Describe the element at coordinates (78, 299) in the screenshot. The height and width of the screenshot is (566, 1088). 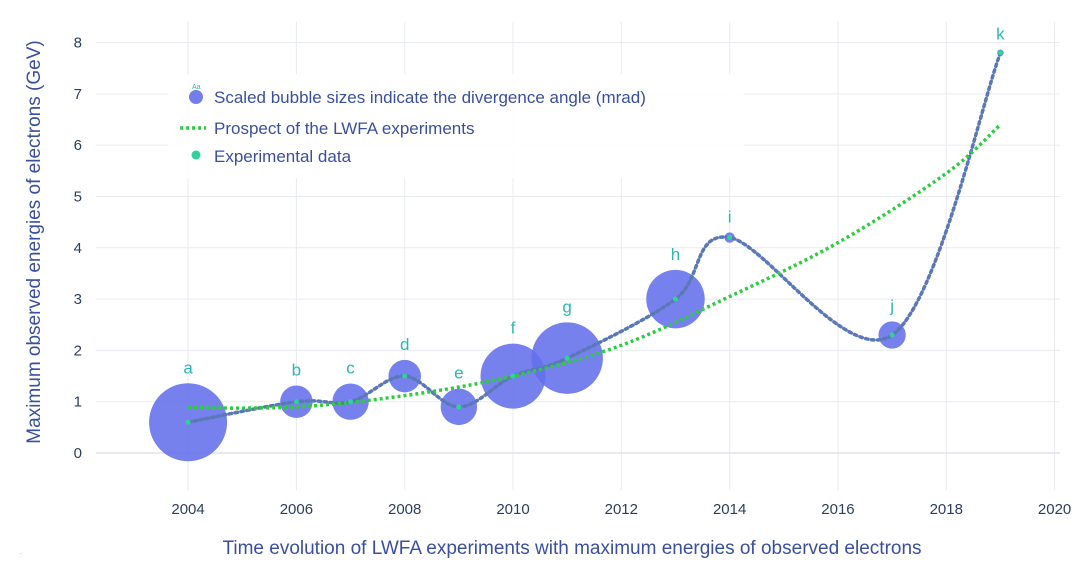
I see `y-tick-label: 3` at that location.